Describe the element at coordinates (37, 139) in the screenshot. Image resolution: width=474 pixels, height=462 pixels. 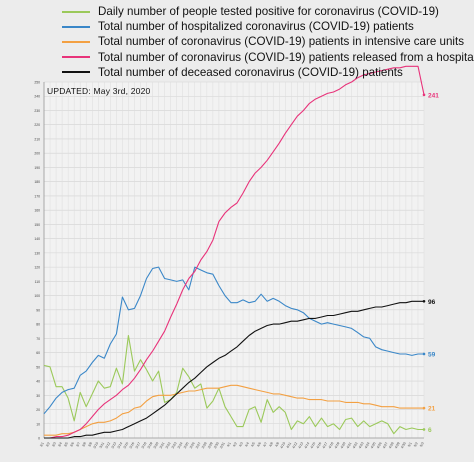
I see `y-tick-label: 210` at that location.